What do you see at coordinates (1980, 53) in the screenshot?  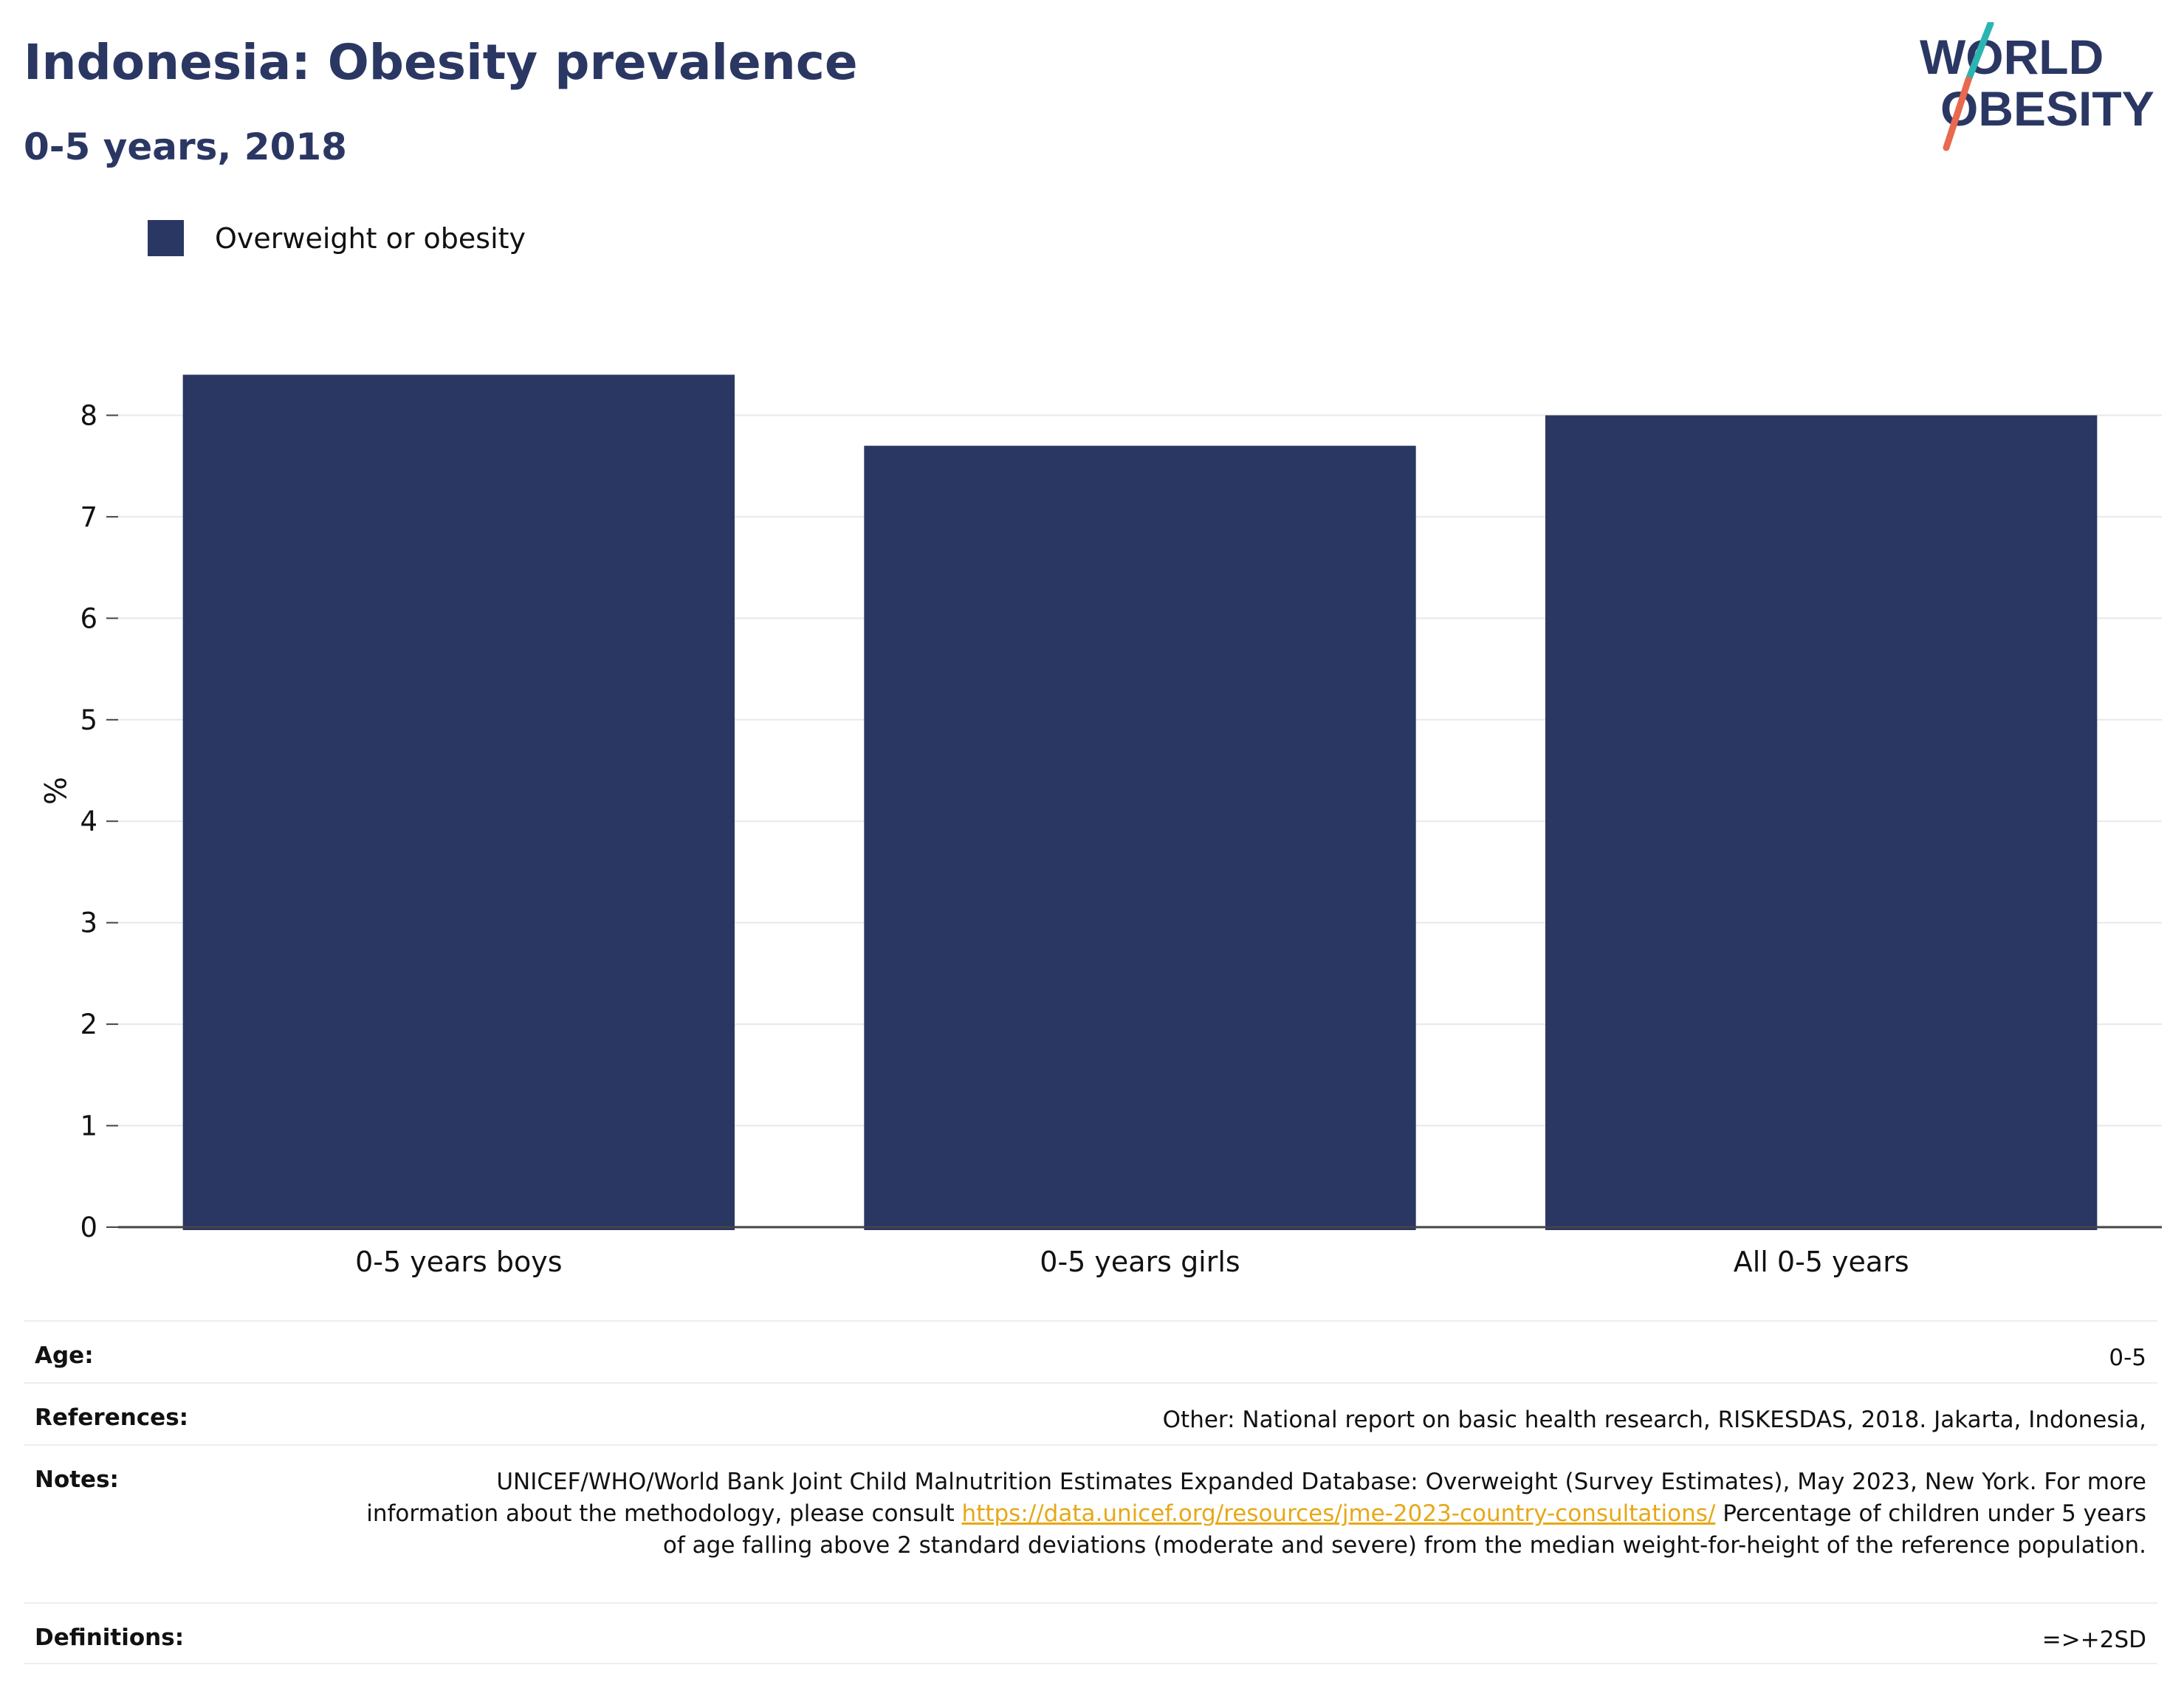 I see `logo-slash-top` at bounding box center [1980, 53].